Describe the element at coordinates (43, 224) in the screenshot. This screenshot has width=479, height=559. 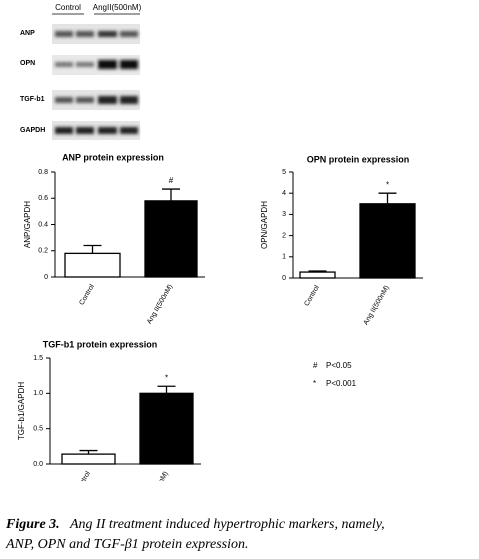
I see `y-tick-label: 0.4` at that location.